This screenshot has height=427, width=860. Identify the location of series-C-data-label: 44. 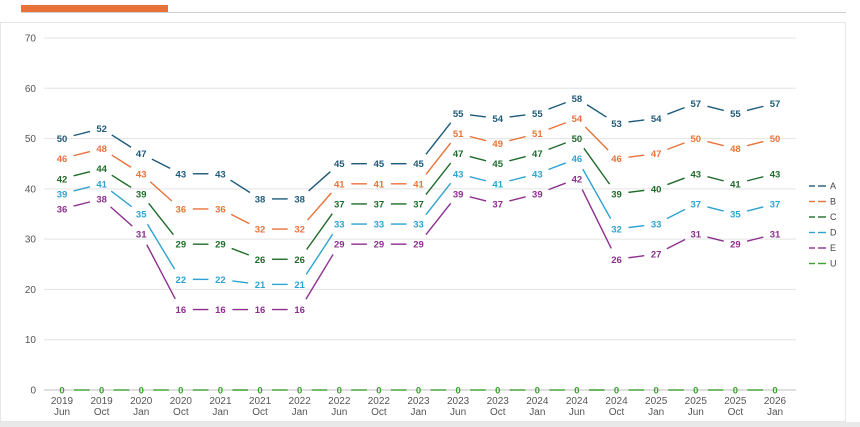
(101, 169).